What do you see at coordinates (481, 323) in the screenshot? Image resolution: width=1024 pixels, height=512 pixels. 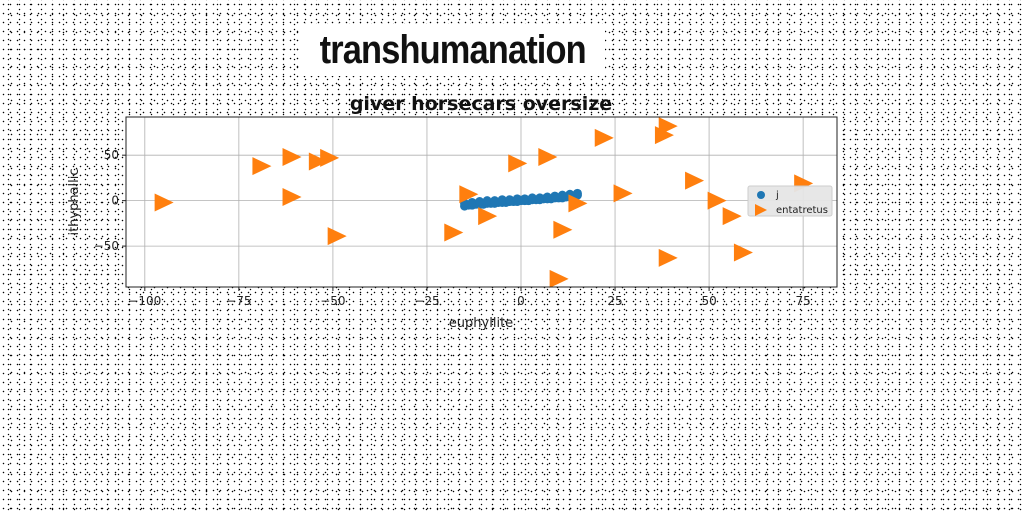 I see `x-axis-label: euphyllite` at bounding box center [481, 323].